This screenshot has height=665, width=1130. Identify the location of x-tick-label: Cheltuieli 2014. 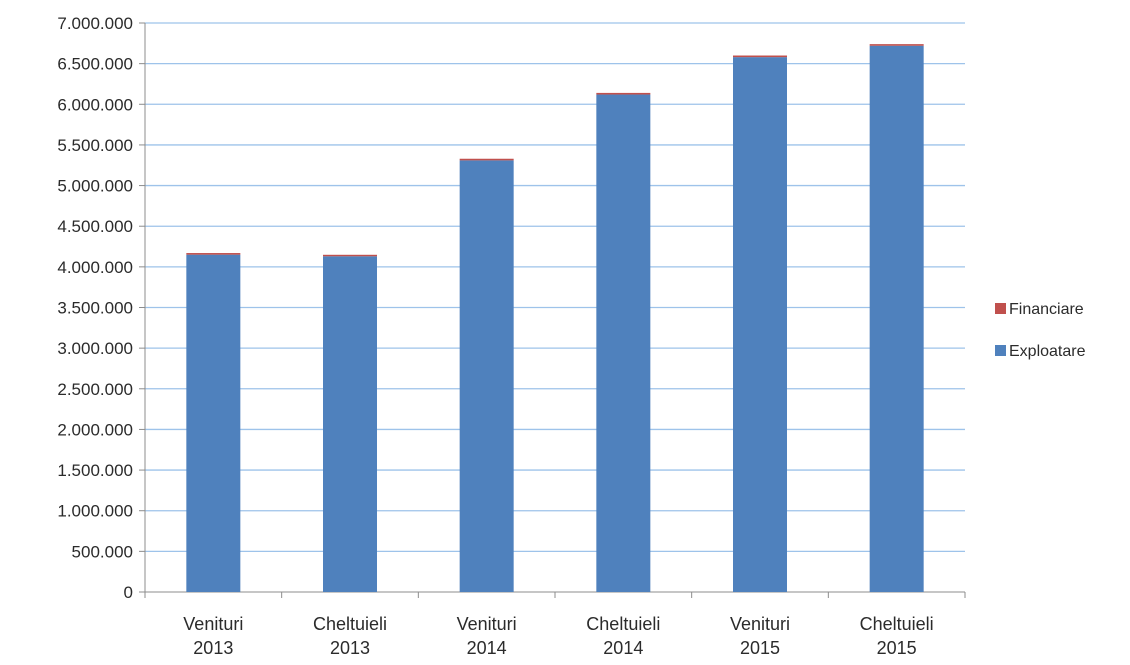
(623, 636).